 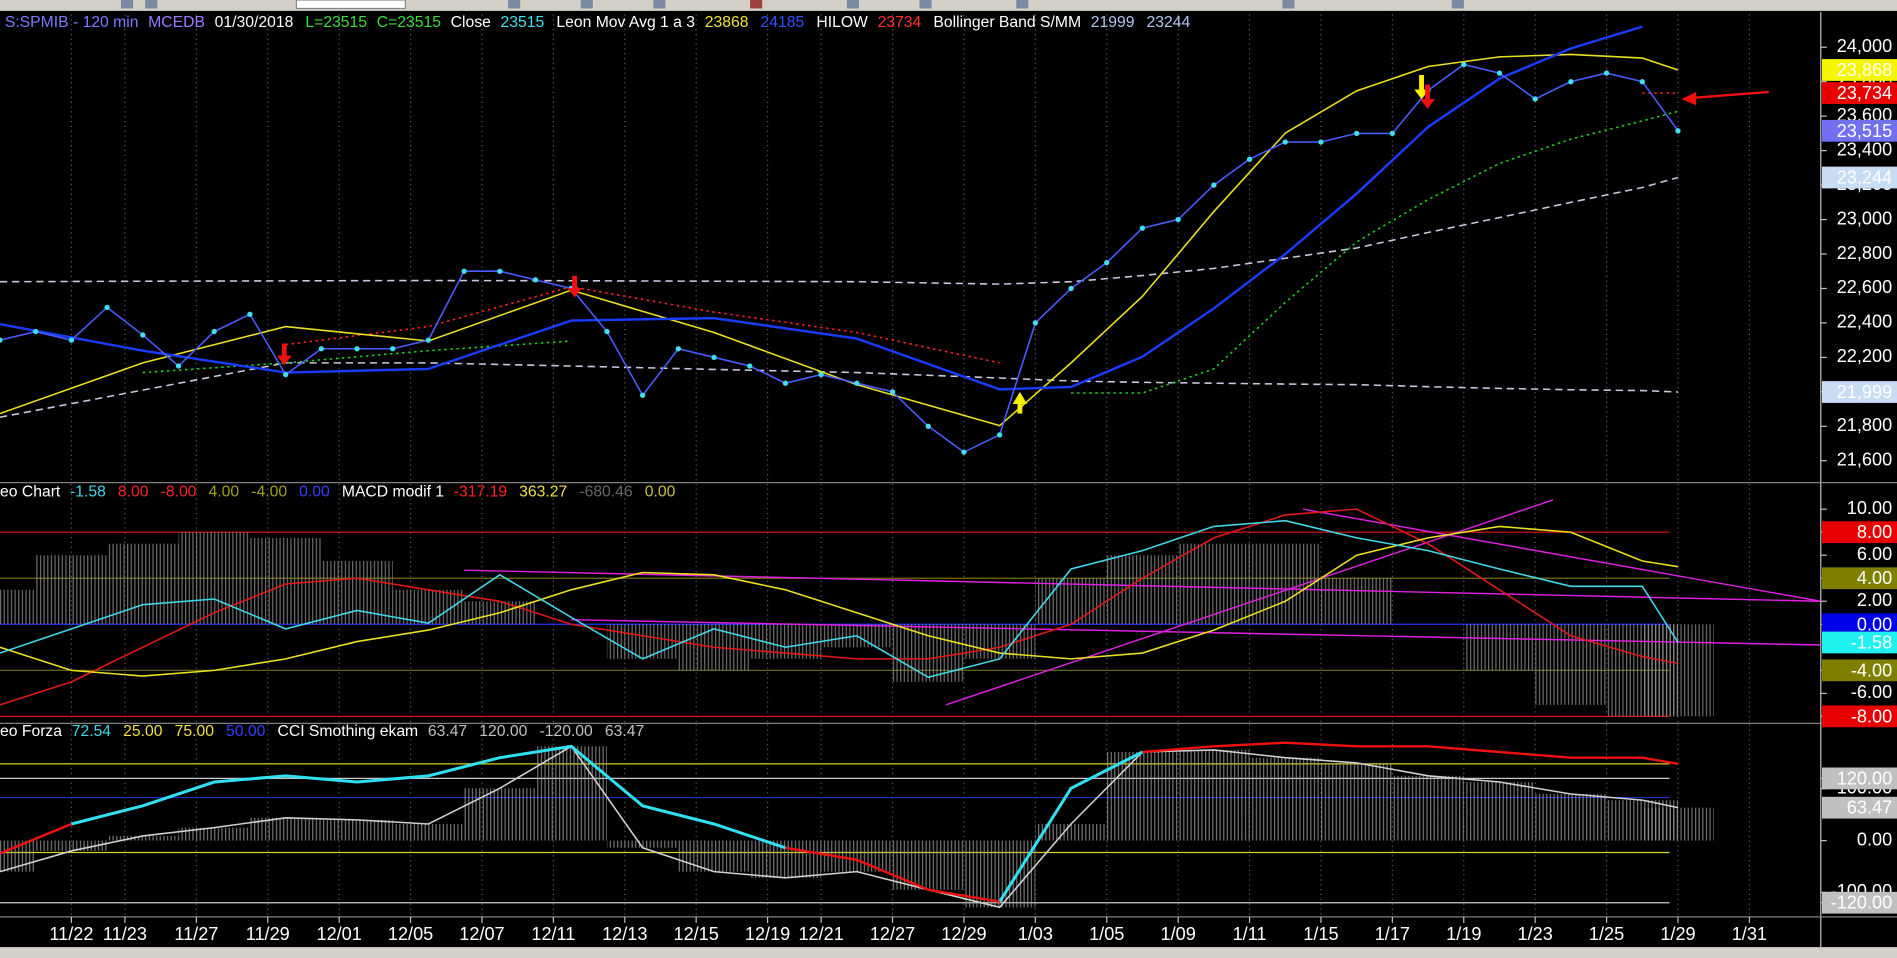 I want to click on header-text: 23244, so click(x=1169, y=22).